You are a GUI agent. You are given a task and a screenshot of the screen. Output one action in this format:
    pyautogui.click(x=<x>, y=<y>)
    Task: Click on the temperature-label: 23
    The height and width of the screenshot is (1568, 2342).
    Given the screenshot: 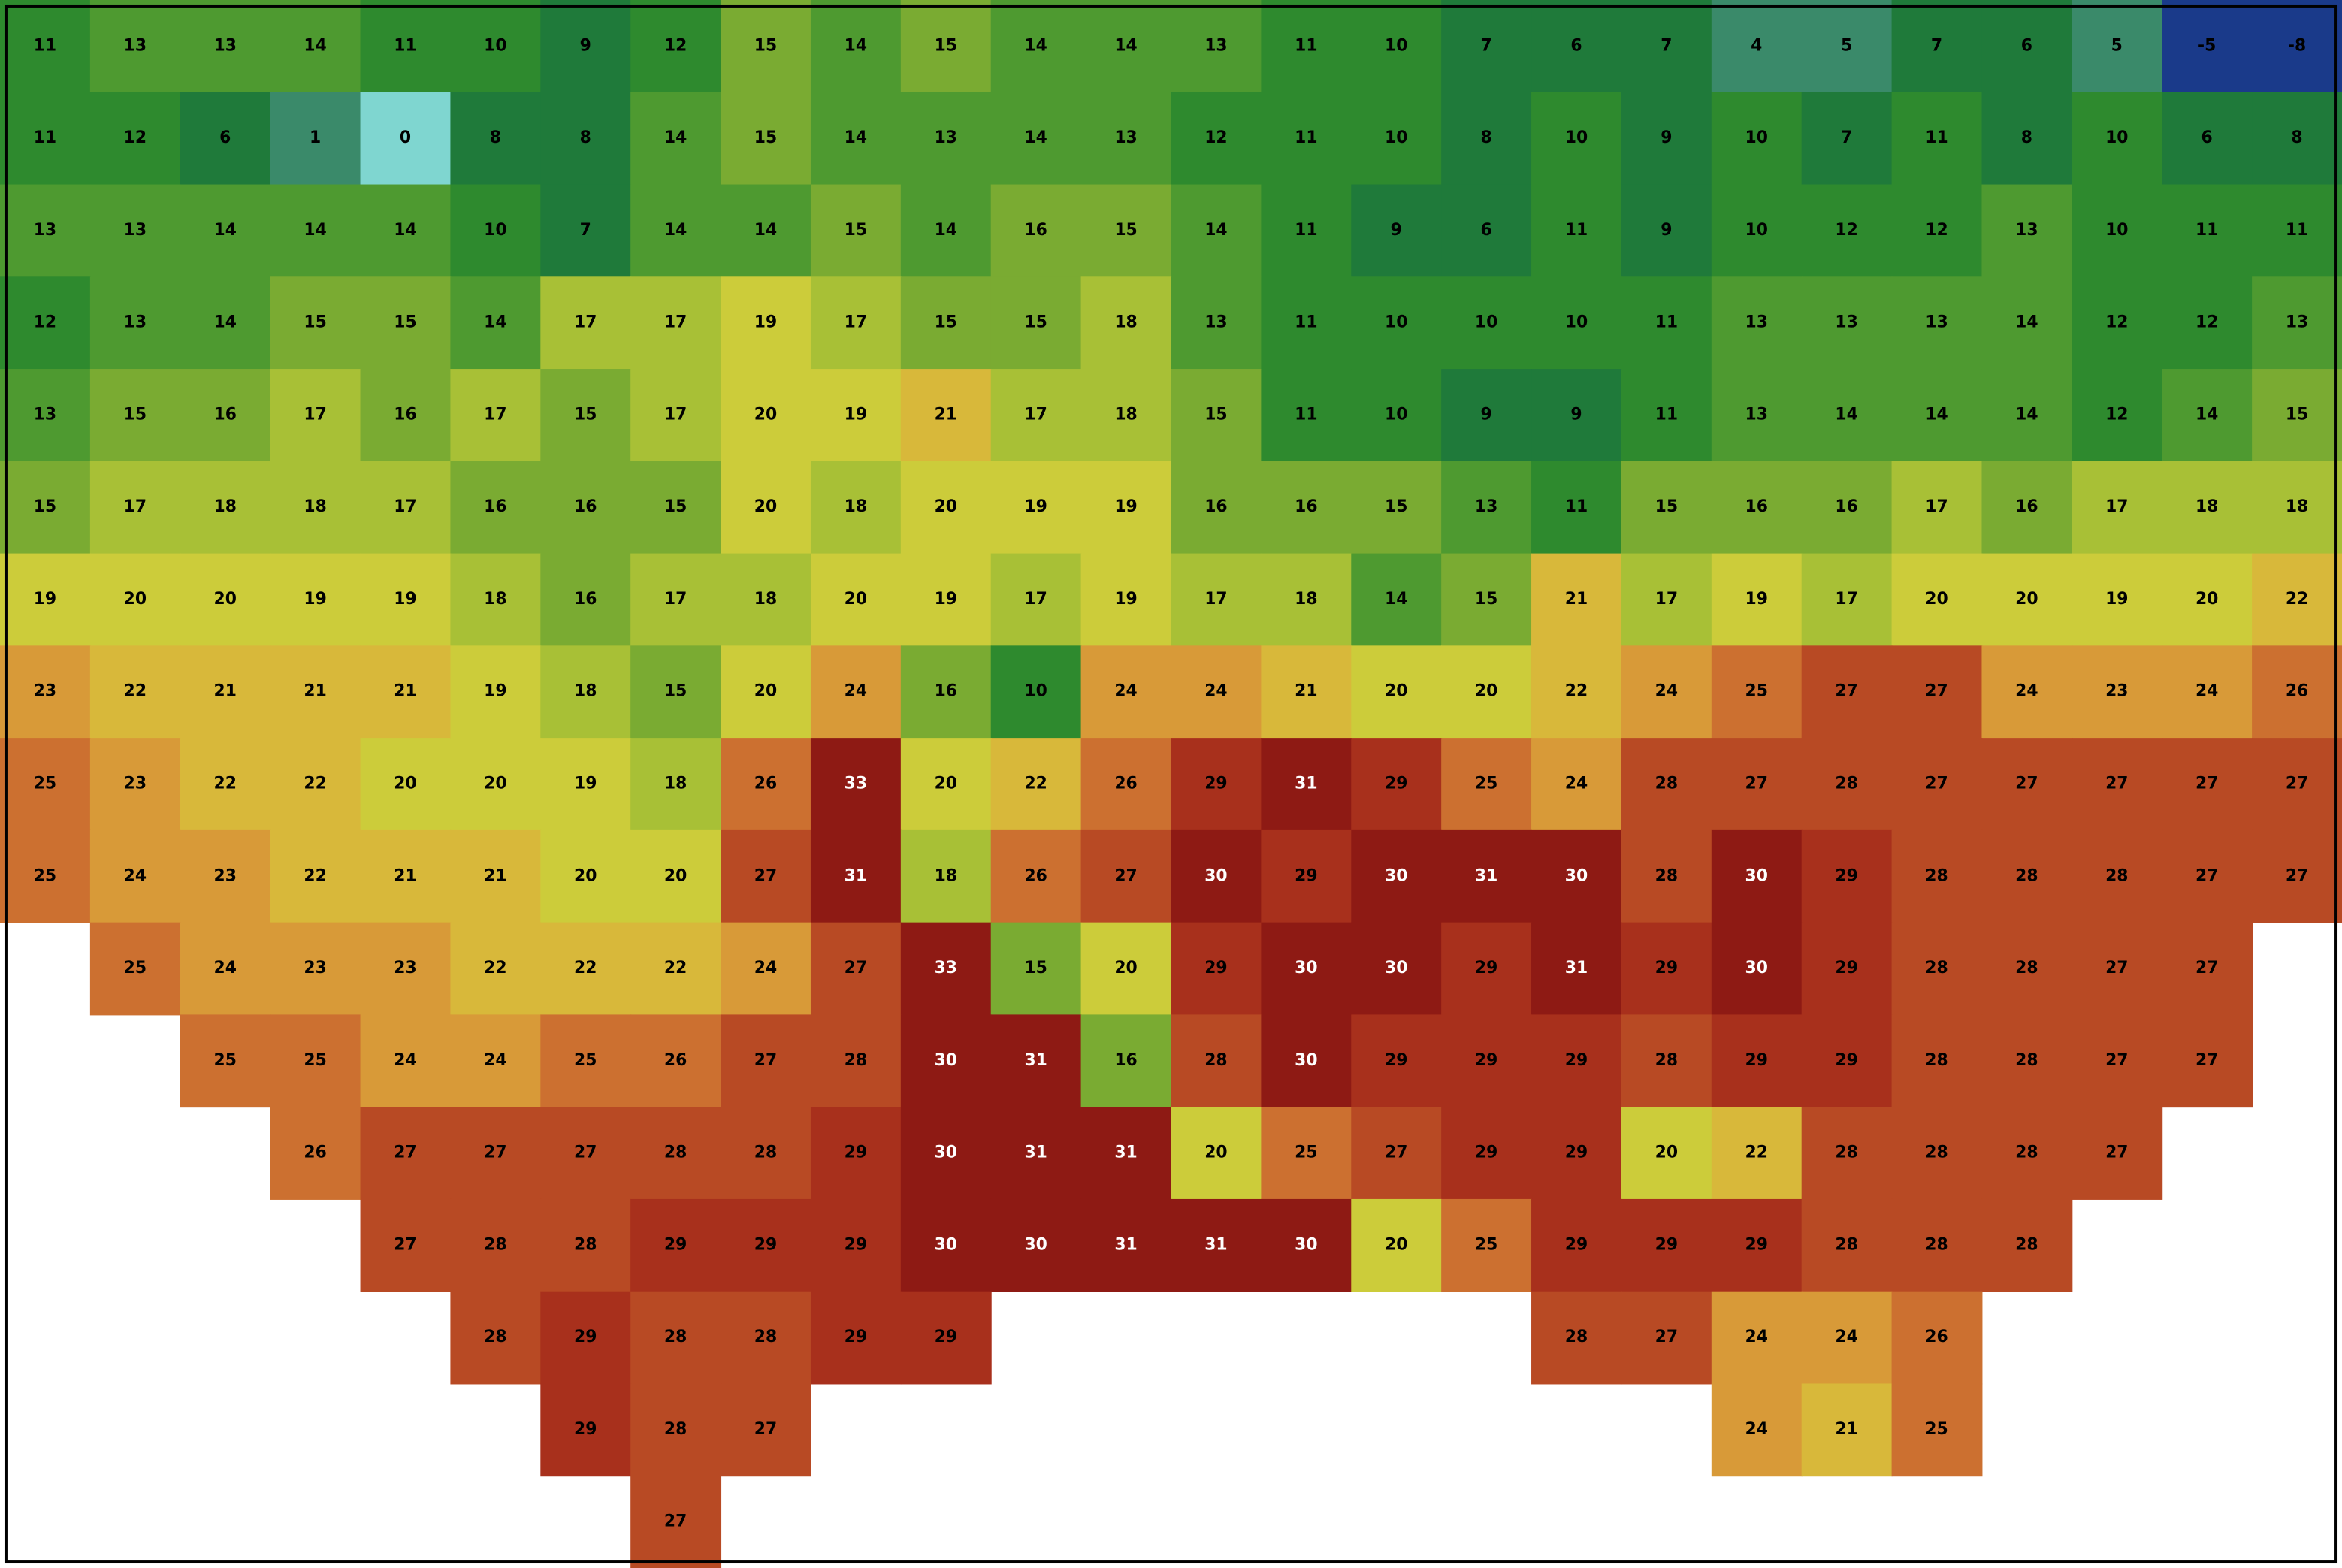 What is the action you would take?
    pyautogui.click(x=224, y=875)
    